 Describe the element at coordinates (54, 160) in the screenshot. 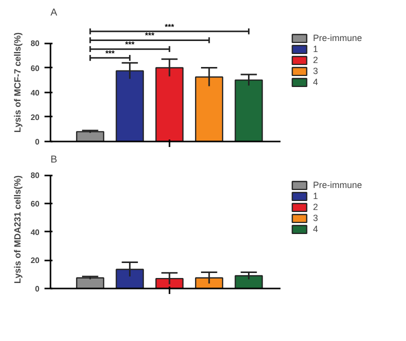

I see `chart-title: B` at that location.